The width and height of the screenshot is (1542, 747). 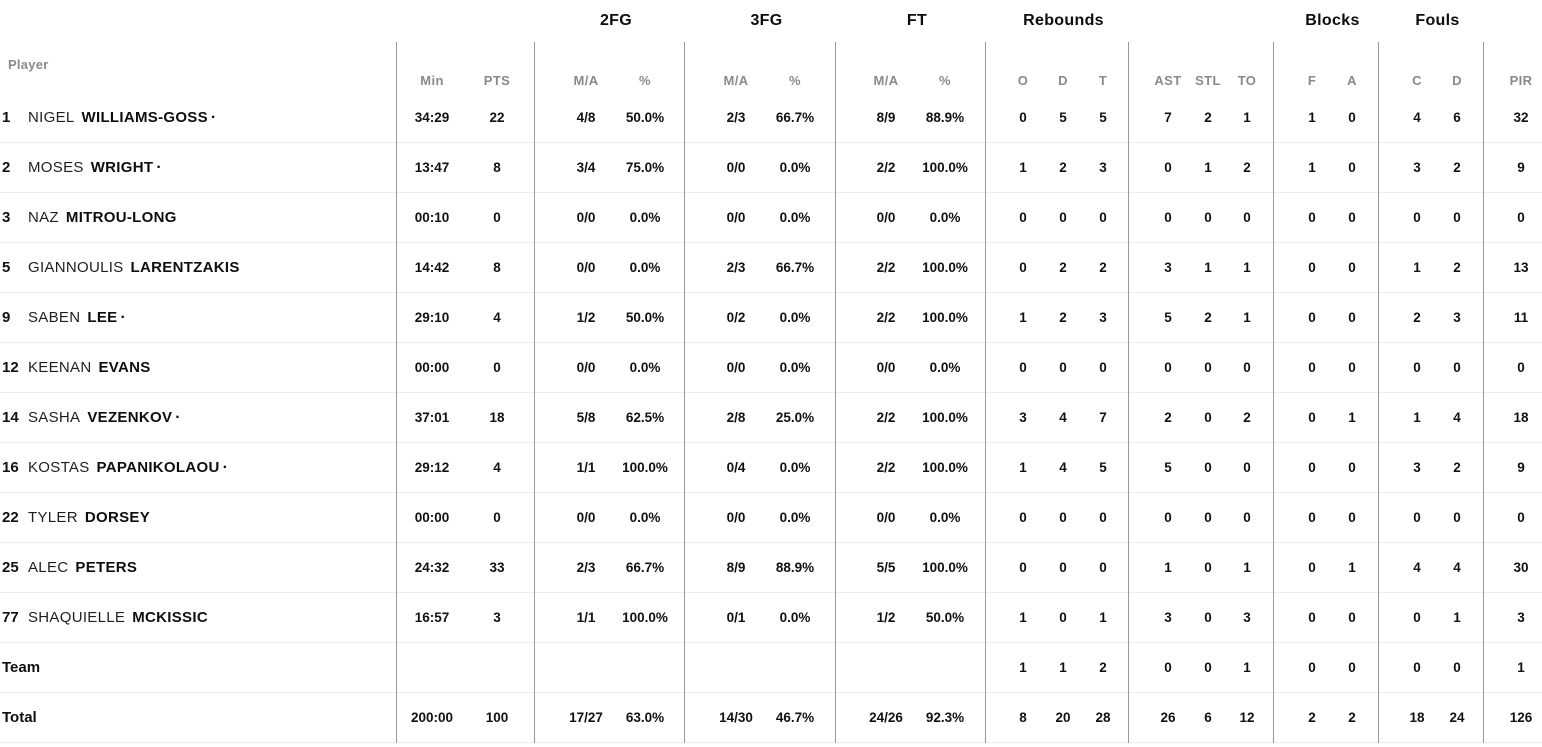 I want to click on stat-3fg-ma: 0/1, so click(x=722, y=618).